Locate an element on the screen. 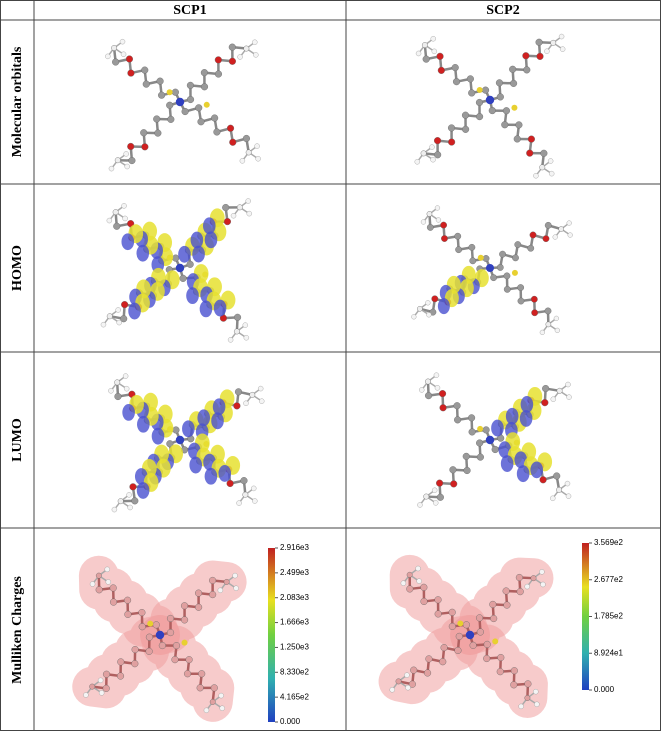 The height and width of the screenshot is (731, 661). row-label: LUMO is located at coordinates (17, 440).